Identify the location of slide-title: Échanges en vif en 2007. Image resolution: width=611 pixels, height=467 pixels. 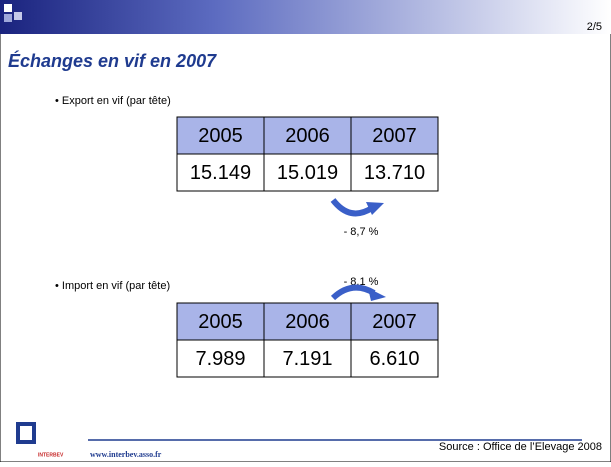
(112, 60).